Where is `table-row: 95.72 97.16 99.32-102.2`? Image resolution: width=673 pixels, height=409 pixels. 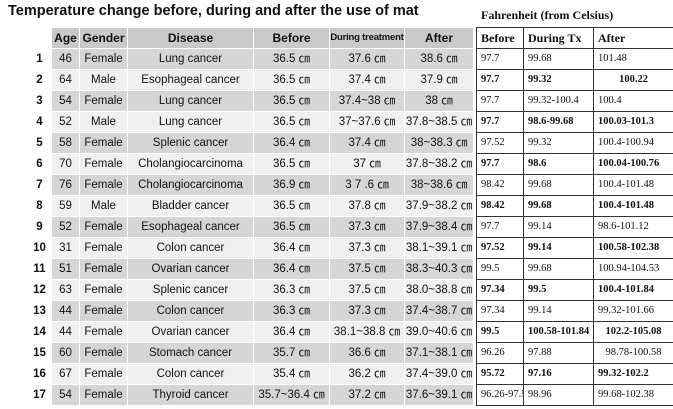 table-row: 95.72 97.16 99.32-102.2 is located at coordinates (574, 374).